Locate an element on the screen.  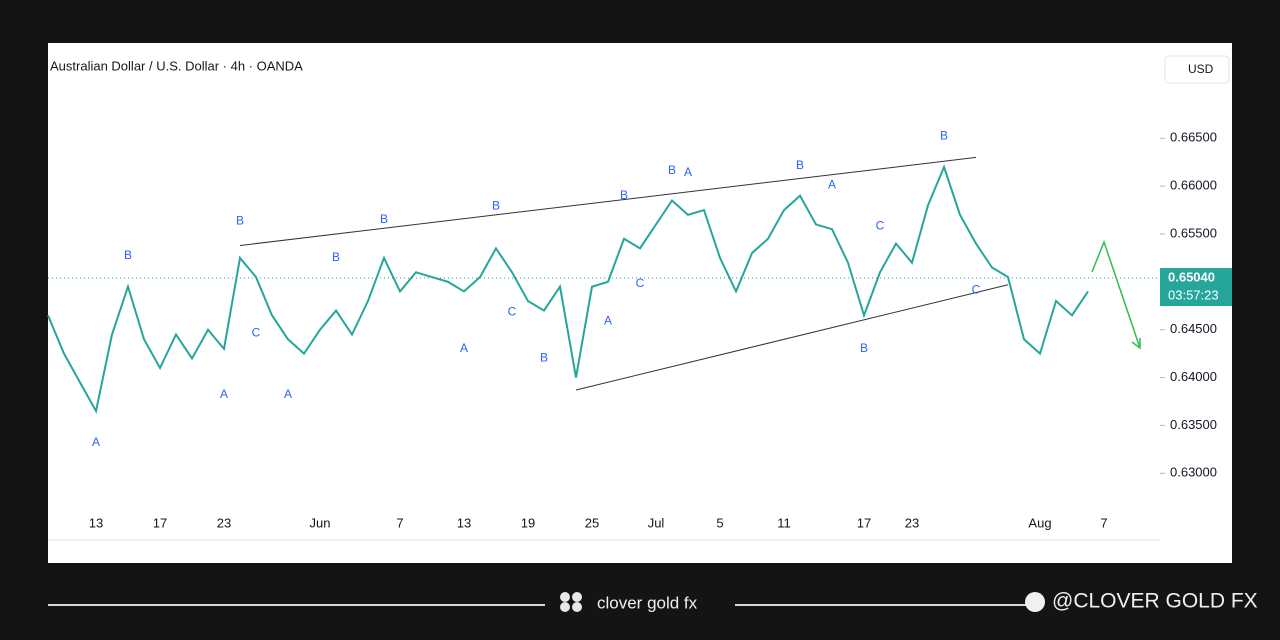
y-tick-label: 0.63500 is located at coordinates (1193, 424).